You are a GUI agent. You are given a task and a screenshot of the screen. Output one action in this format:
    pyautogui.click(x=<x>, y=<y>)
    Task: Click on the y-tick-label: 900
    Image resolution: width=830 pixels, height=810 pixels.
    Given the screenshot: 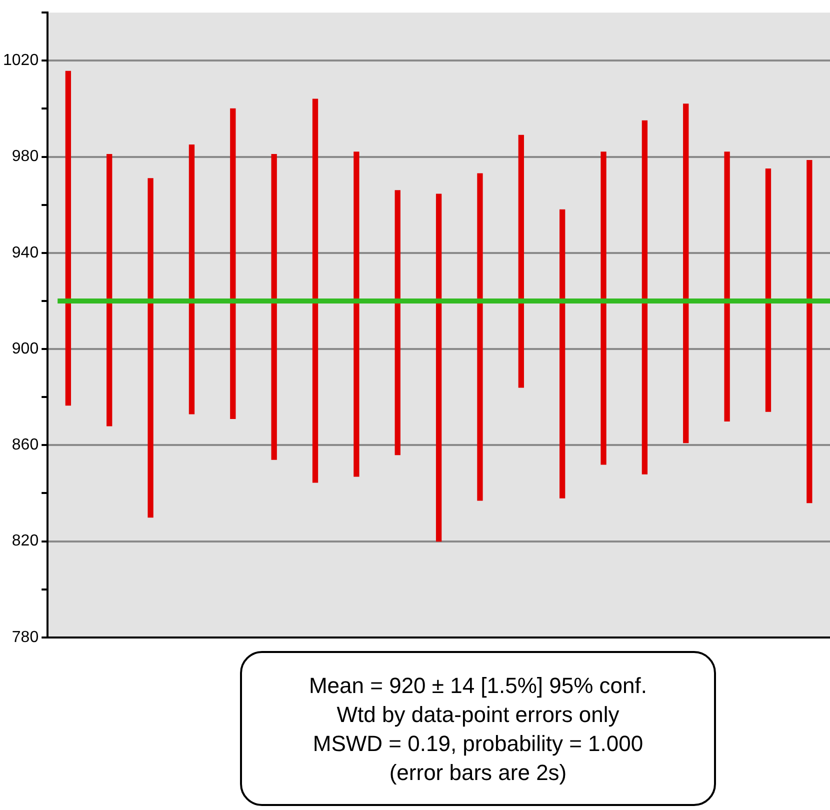 What is the action you would take?
    pyautogui.click(x=25, y=349)
    